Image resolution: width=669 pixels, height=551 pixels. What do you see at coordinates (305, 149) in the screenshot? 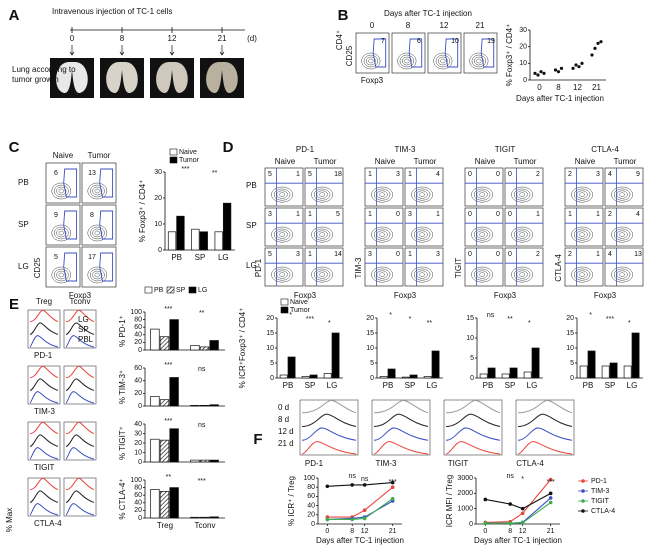
I see `marker-title: PD-1` at bounding box center [305, 149].